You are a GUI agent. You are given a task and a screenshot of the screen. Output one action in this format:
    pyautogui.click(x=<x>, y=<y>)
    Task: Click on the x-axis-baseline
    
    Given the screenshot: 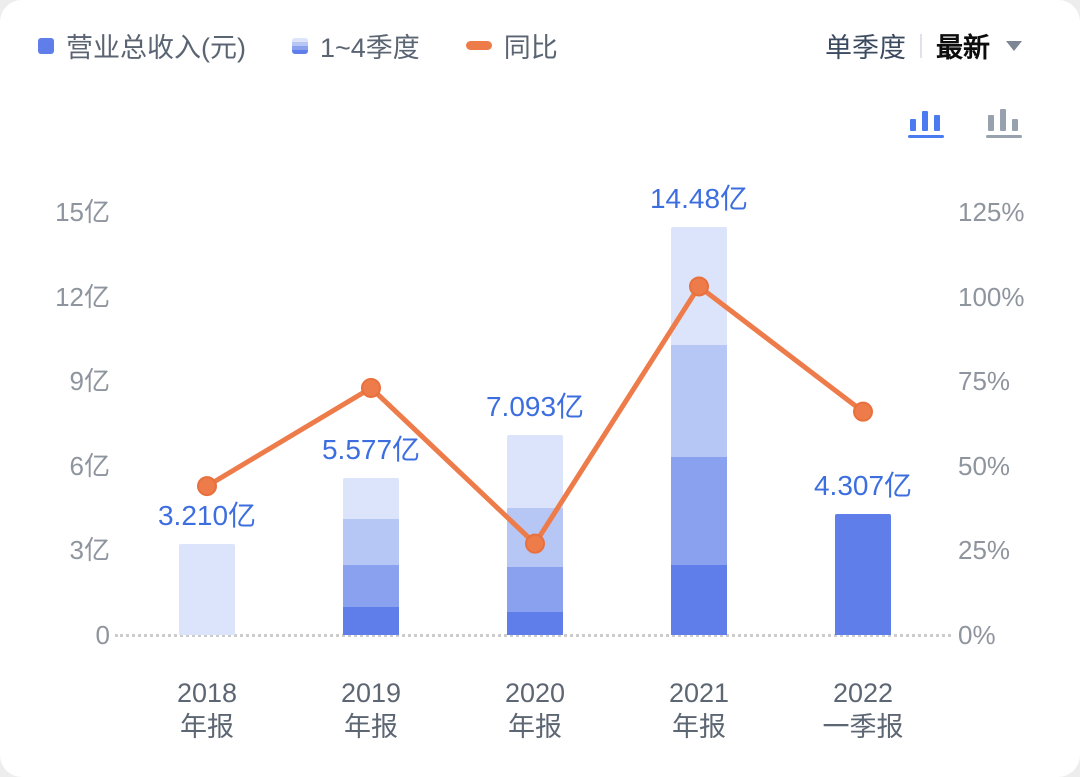 What is the action you would take?
    pyautogui.click(x=533, y=635)
    